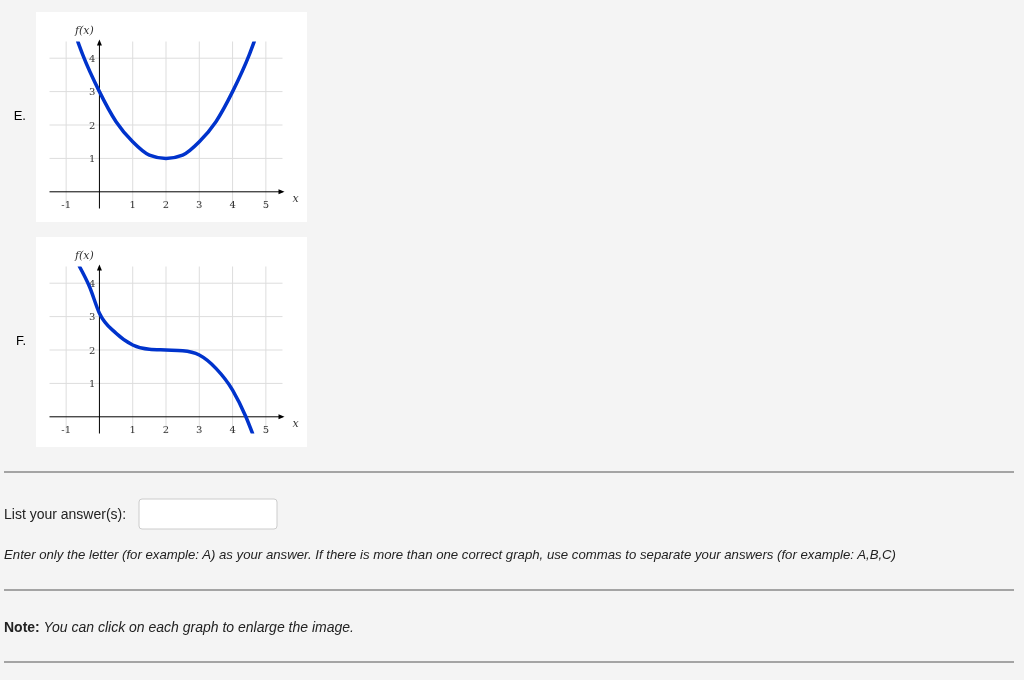 Image resolution: width=1024 pixels, height=680 pixels. I want to click on text: Note: You can click on each graph to enlarge the image., so click(179, 627).